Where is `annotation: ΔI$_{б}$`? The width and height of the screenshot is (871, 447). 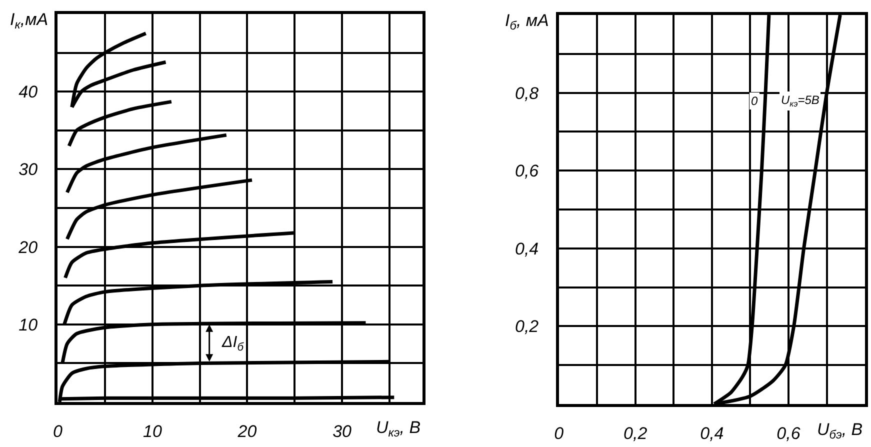 annotation: ΔI$_{б}$ is located at coordinates (232, 344).